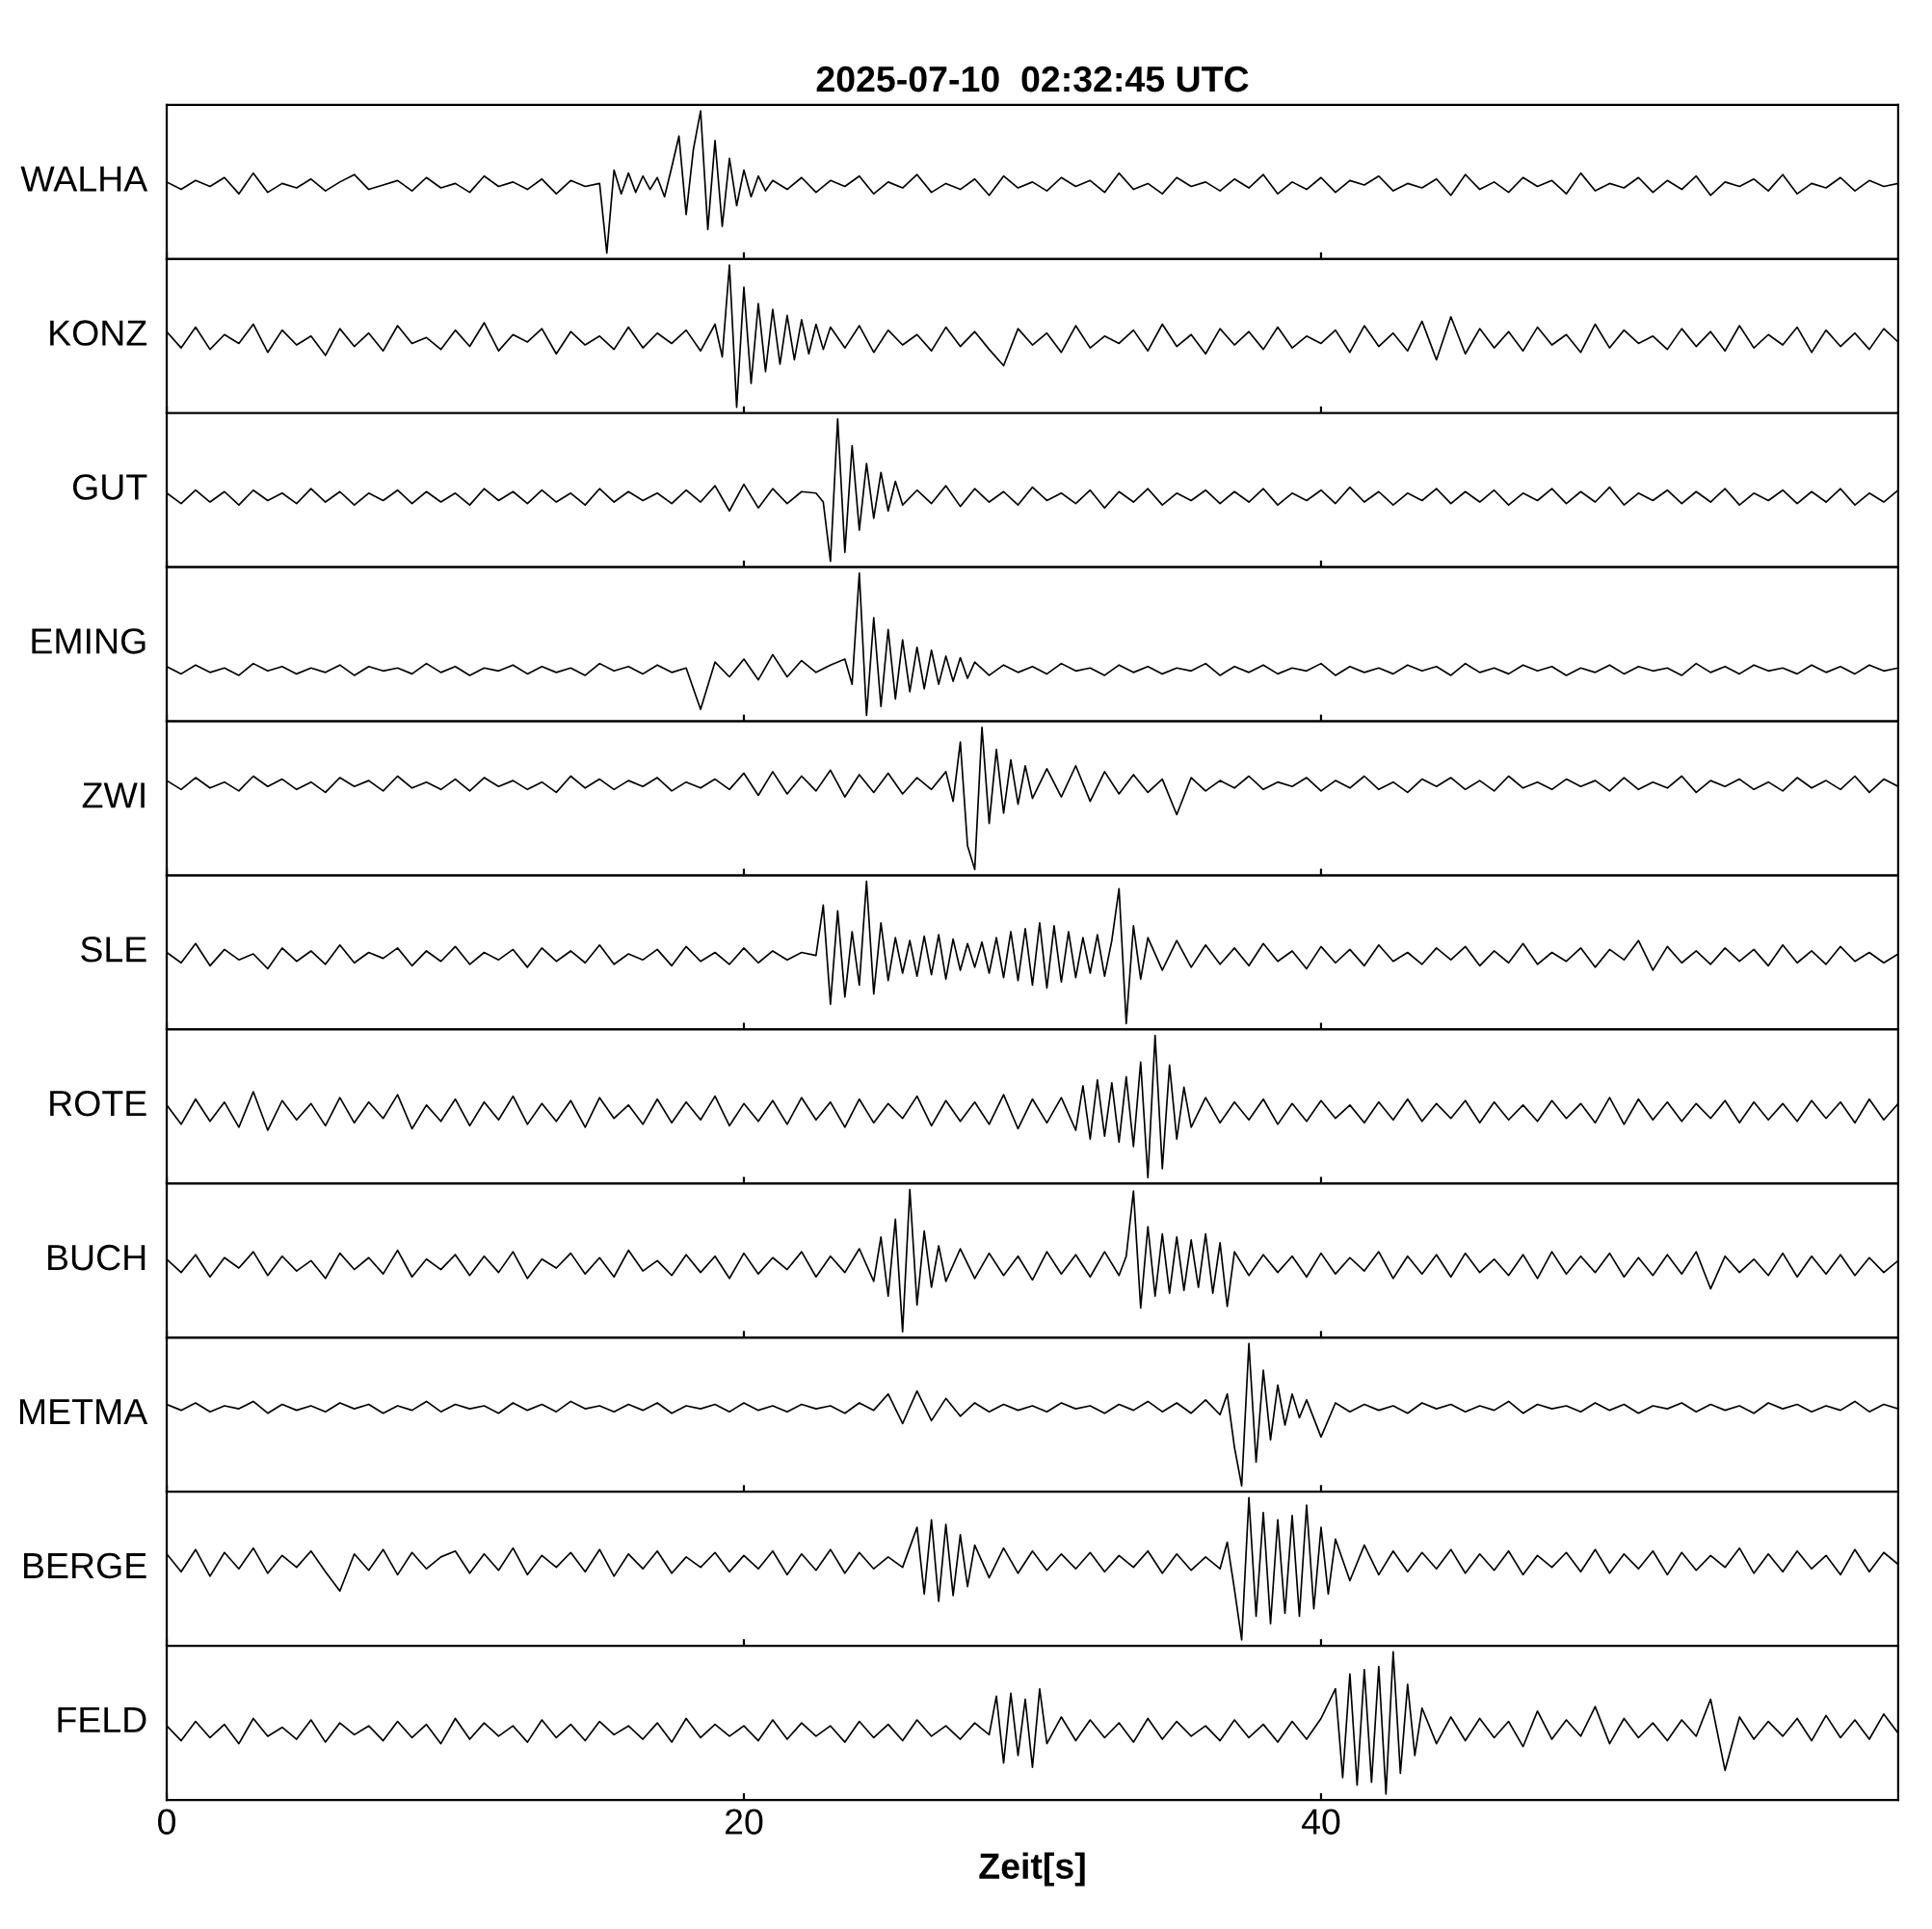  Describe the element at coordinates (1032, 1869) in the screenshot. I see `x-axis-title: Zeit[s]` at that location.